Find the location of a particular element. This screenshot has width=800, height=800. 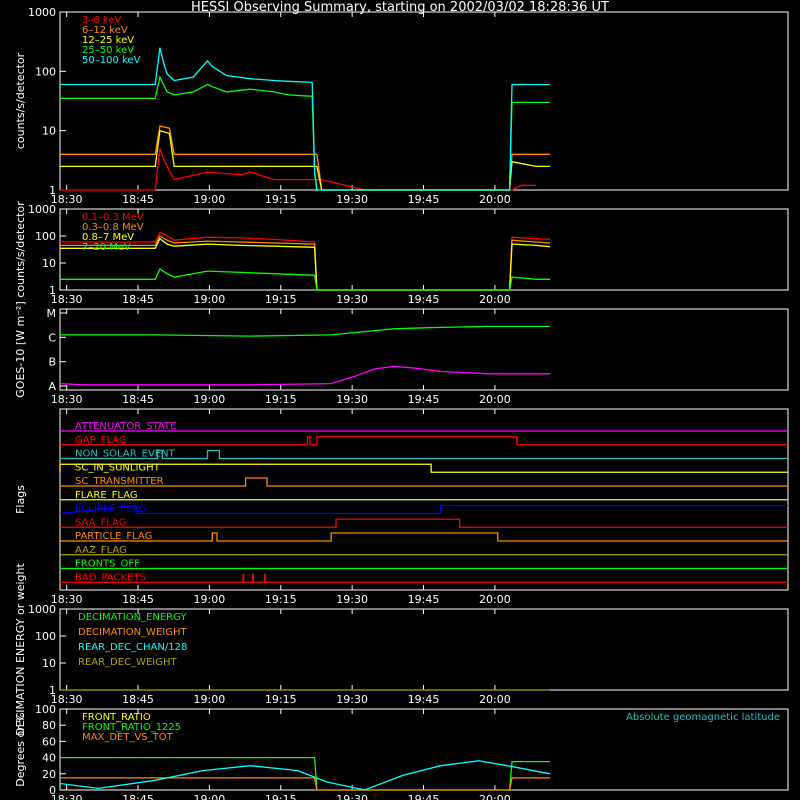

legend-entry: DECIMATION_ENERGY is located at coordinates (132, 617).